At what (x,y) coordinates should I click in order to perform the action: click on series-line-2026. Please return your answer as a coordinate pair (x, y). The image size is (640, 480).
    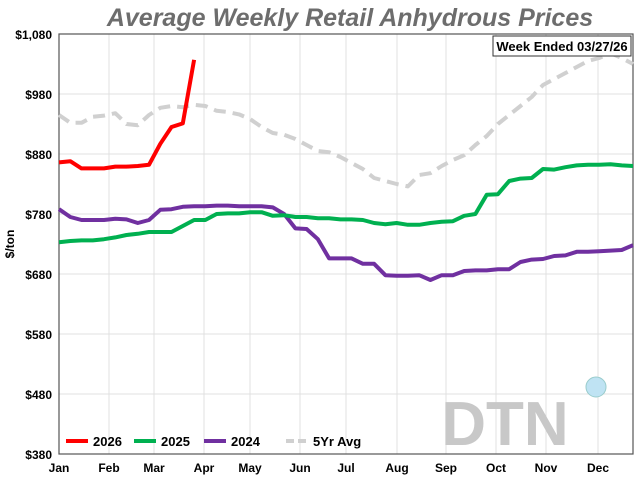
    Looking at the image, I should click on (127, 115).